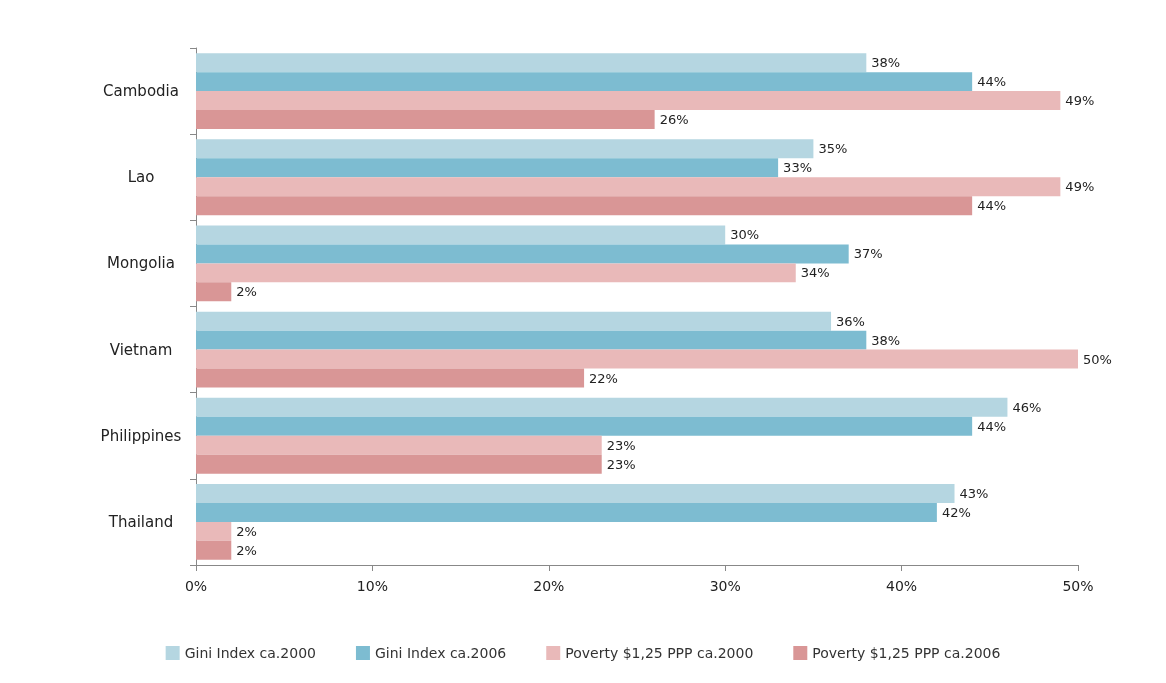 The image size is (1166, 683). I want to click on data-label: 50%, so click(1097, 359).